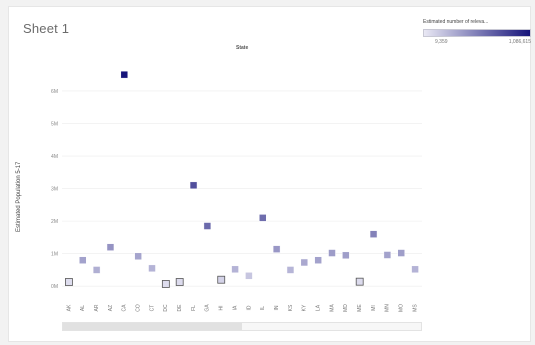 The height and width of the screenshot is (345, 535). I want to click on x-tick-label: CT, so click(152, 308).